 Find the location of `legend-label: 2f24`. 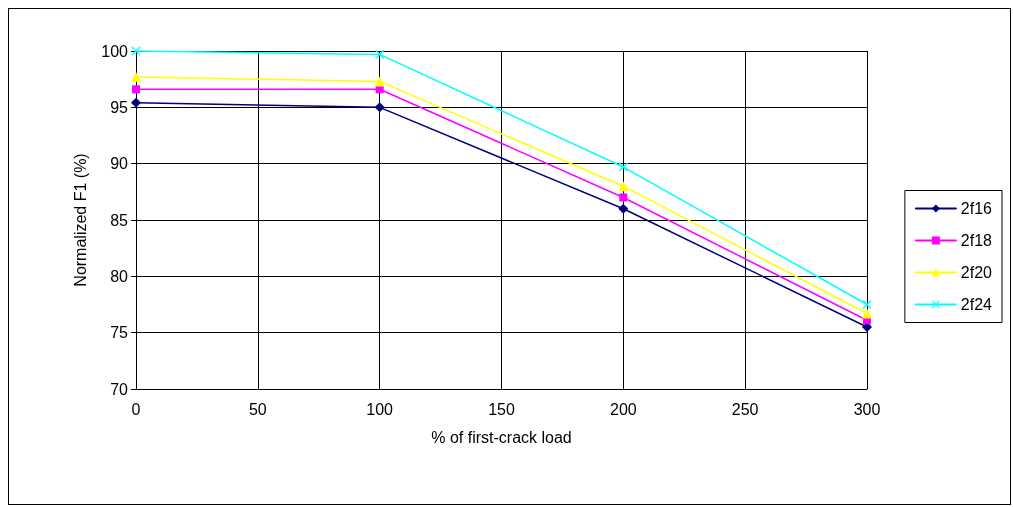

legend-label: 2f24 is located at coordinates (976, 304).